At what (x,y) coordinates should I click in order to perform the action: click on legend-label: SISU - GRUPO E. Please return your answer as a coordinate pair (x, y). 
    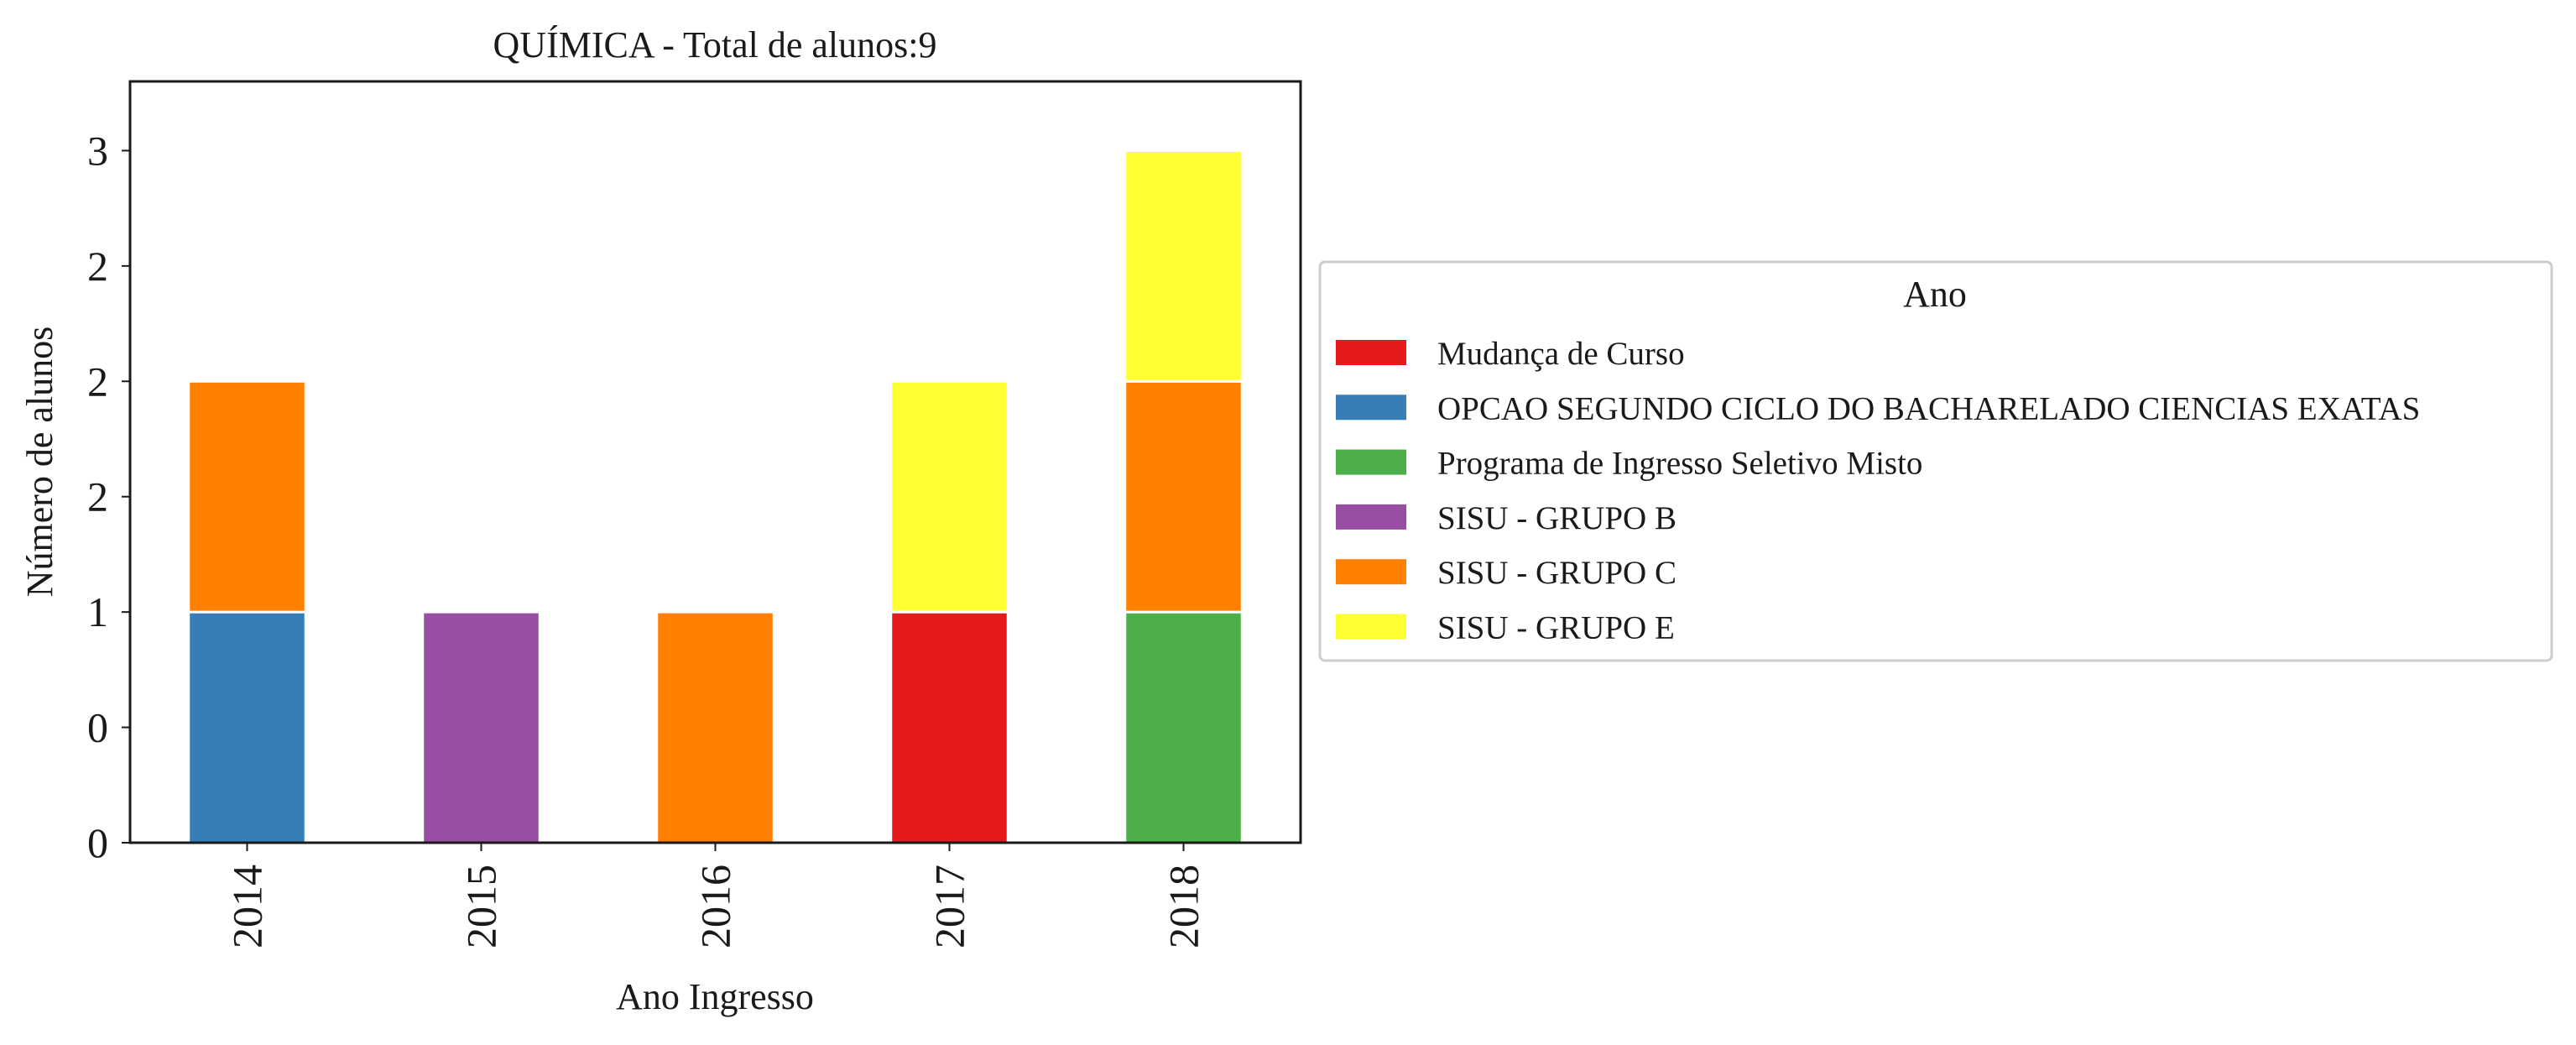
    Looking at the image, I should click on (1556, 628).